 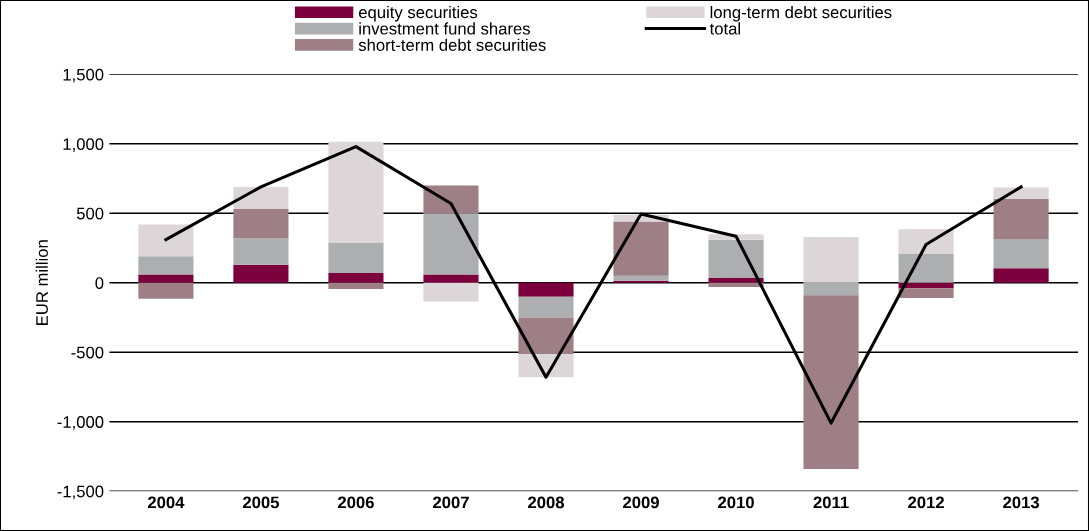 I want to click on y-tick-label: 1,500, so click(x=83, y=75).